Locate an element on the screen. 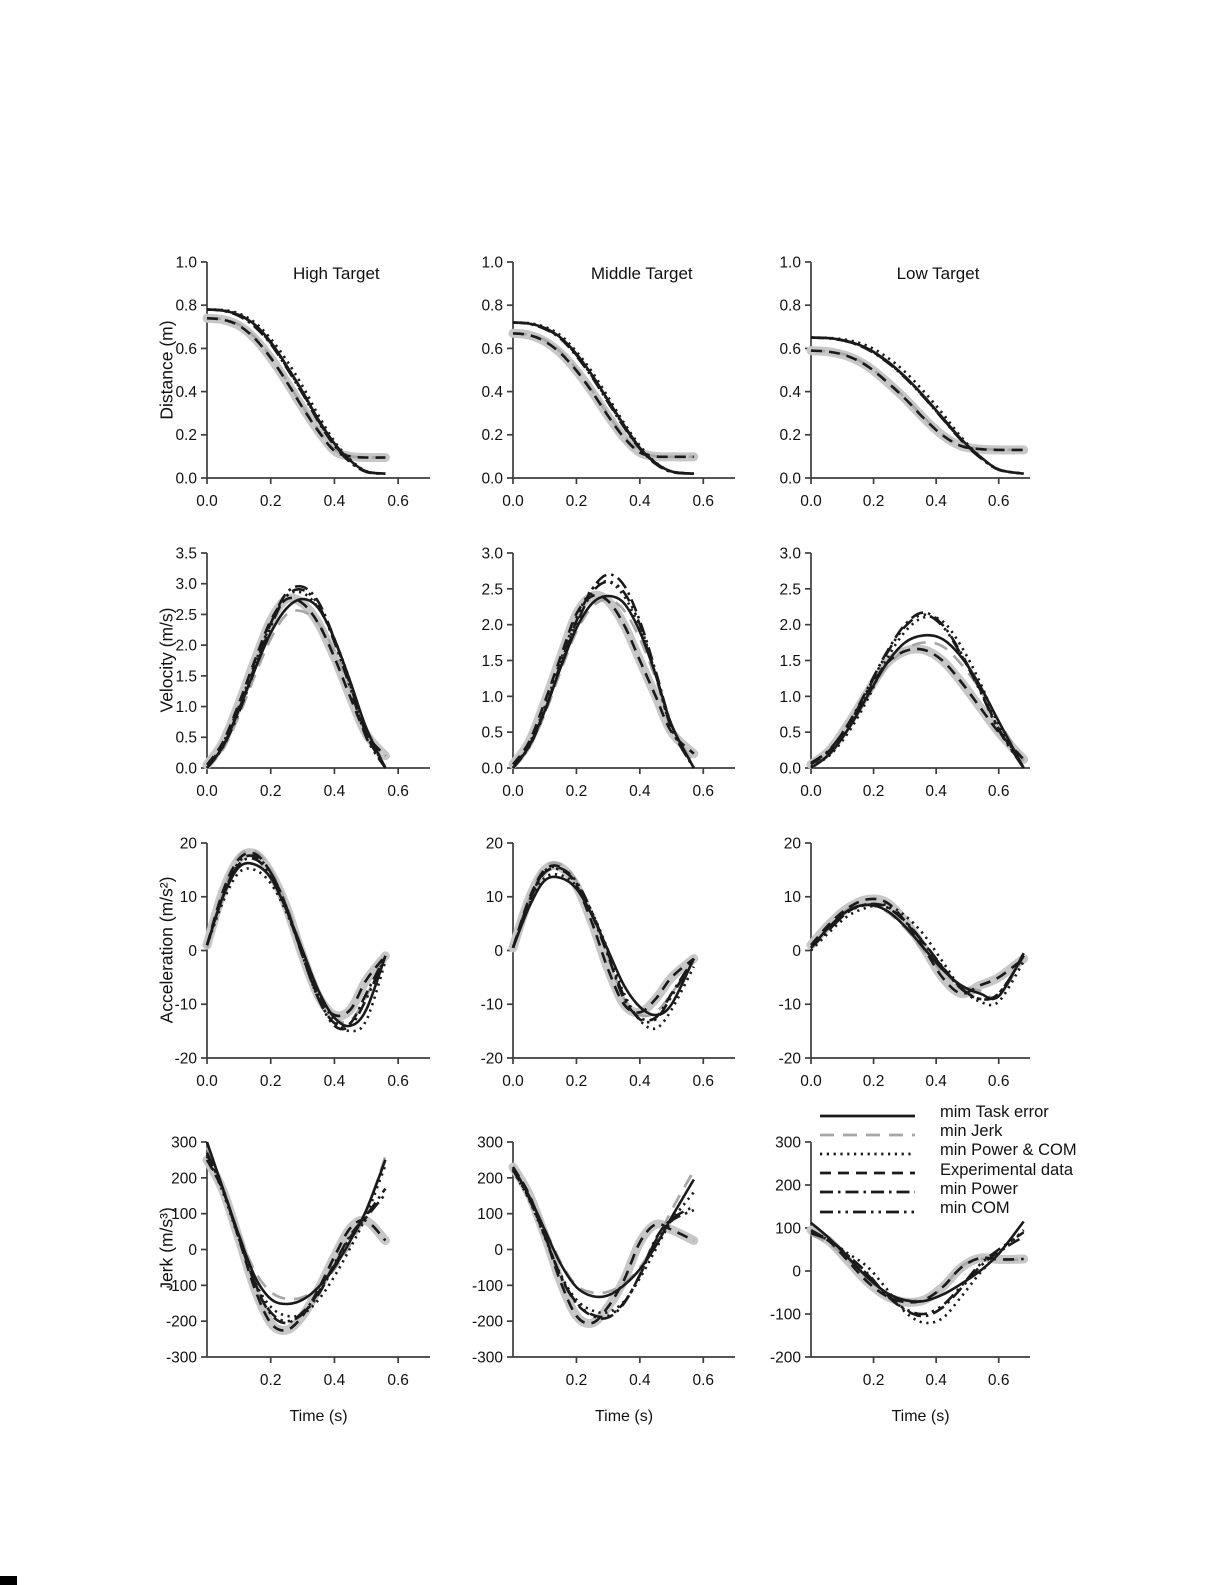 This screenshot has width=1225, height=1585. chart-jerk-middle-target: -300 -200 -100 0 100 200 300 0.2 0.4 0.6 Time (s) is located at coordinates (609, 1271).